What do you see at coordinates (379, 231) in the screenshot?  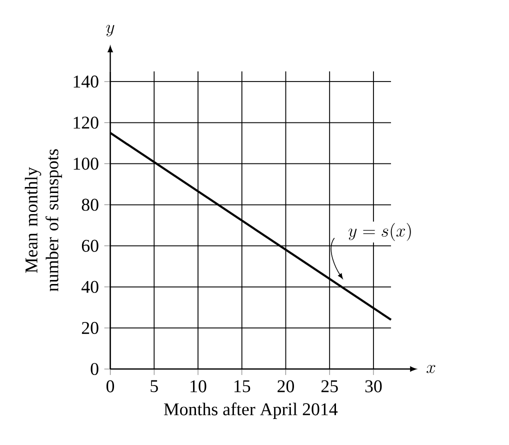 I see `annotation: $y = s(x)$` at bounding box center [379, 231].